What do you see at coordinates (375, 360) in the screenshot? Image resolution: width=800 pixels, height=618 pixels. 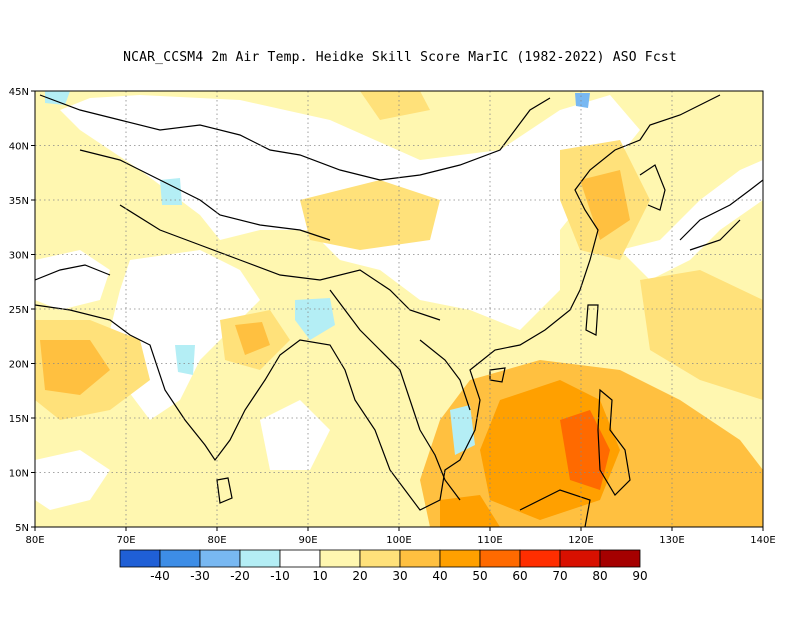 I see `border-myanmar` at bounding box center [375, 360].